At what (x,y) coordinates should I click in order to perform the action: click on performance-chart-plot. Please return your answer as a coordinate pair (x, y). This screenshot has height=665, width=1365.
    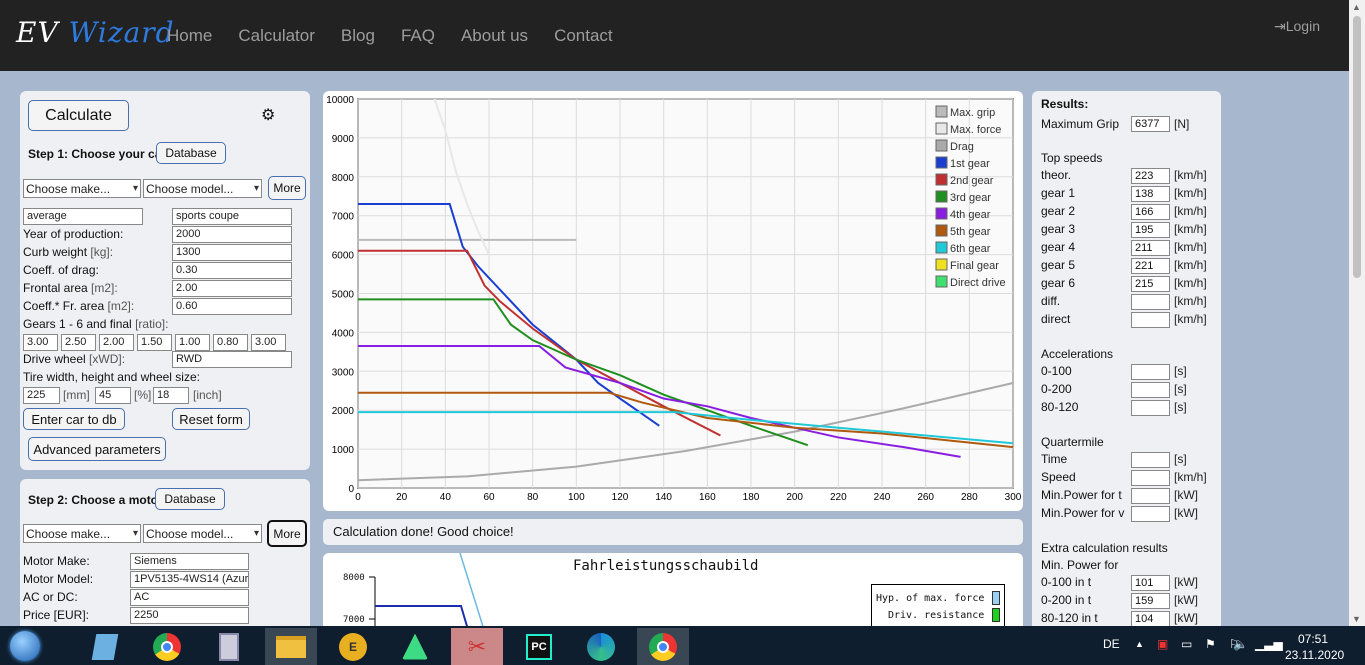
    Looking at the image, I should click on (427, 593).